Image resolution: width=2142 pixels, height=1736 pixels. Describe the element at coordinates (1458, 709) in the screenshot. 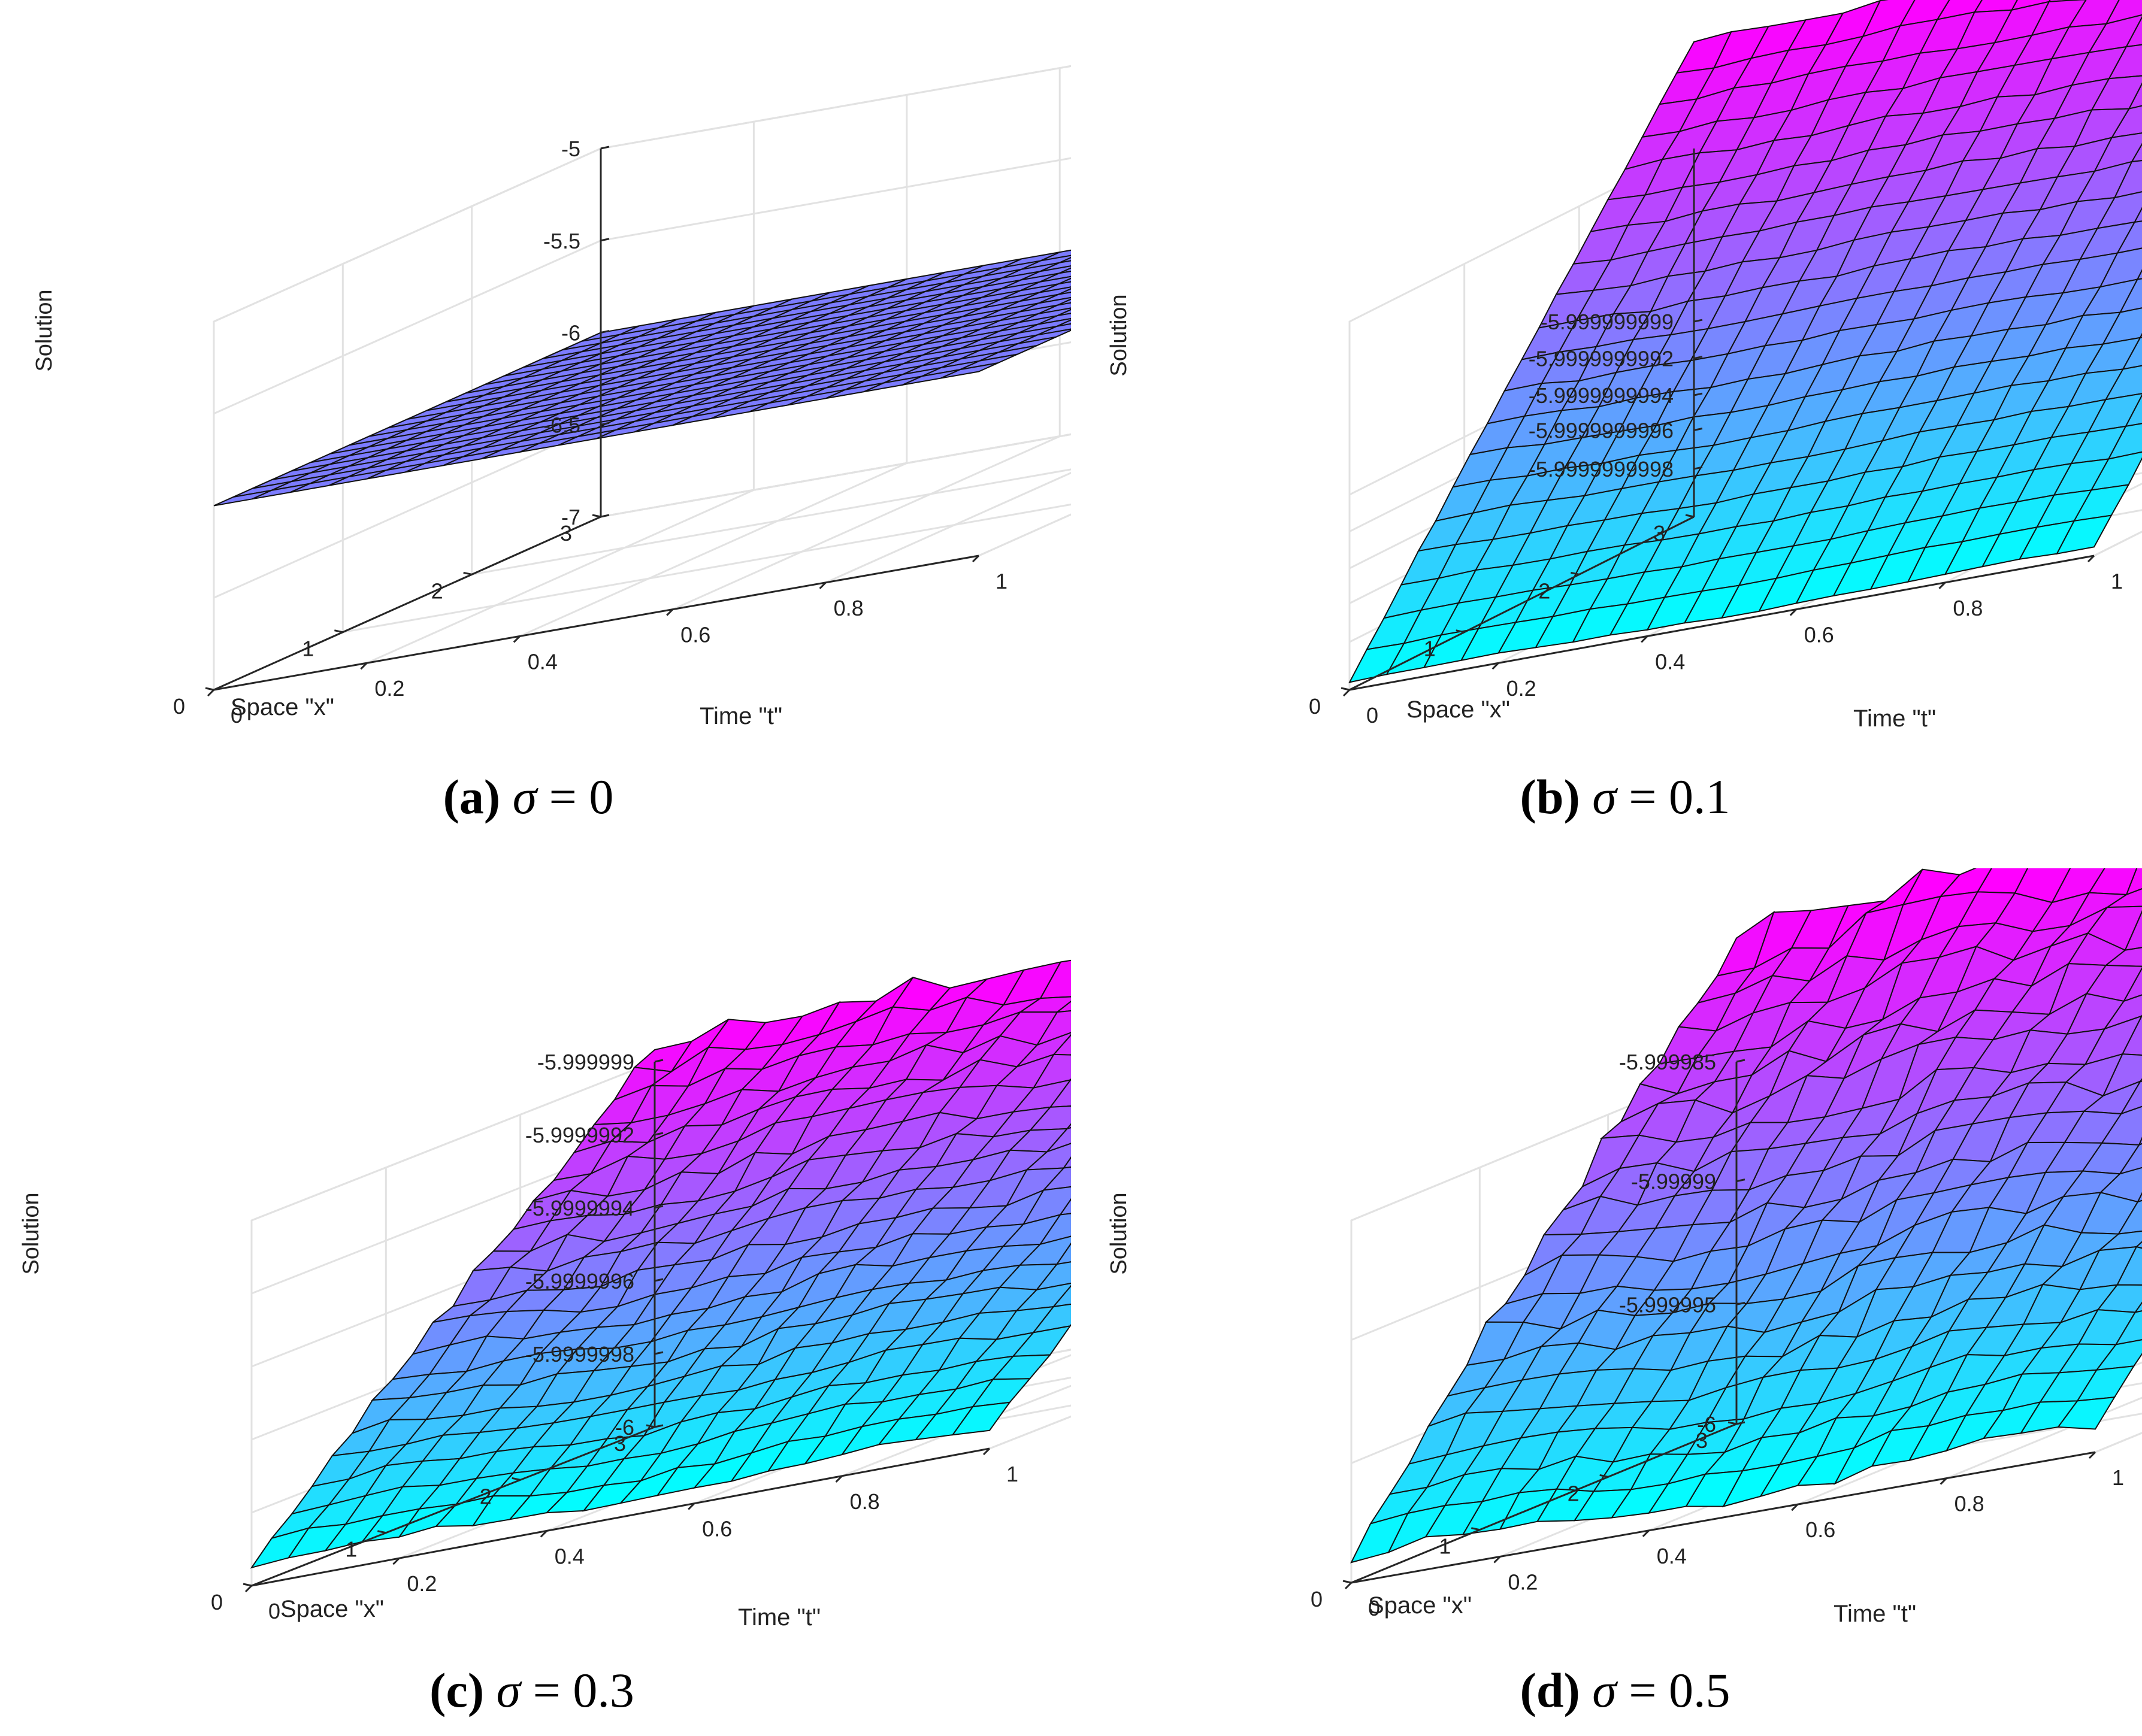

I see `ylabel-b: Space "x"` at that location.